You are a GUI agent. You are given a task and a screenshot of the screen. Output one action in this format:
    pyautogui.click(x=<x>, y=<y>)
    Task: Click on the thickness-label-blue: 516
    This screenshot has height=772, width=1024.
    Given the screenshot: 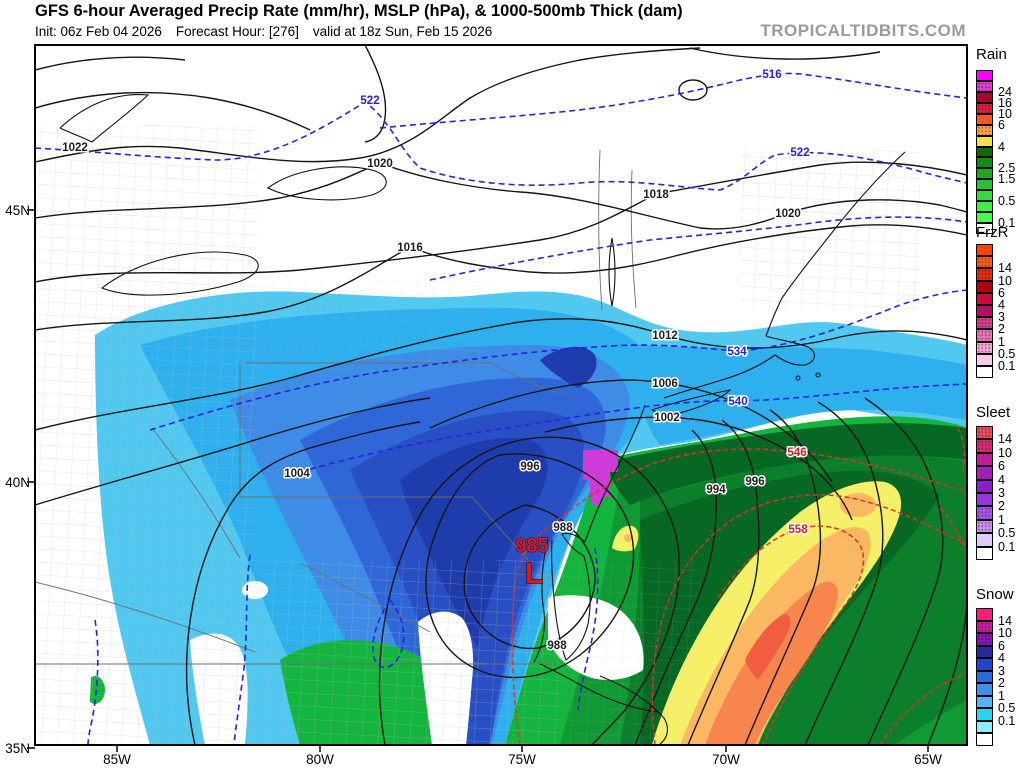 What is the action you would take?
    pyautogui.click(x=771, y=75)
    